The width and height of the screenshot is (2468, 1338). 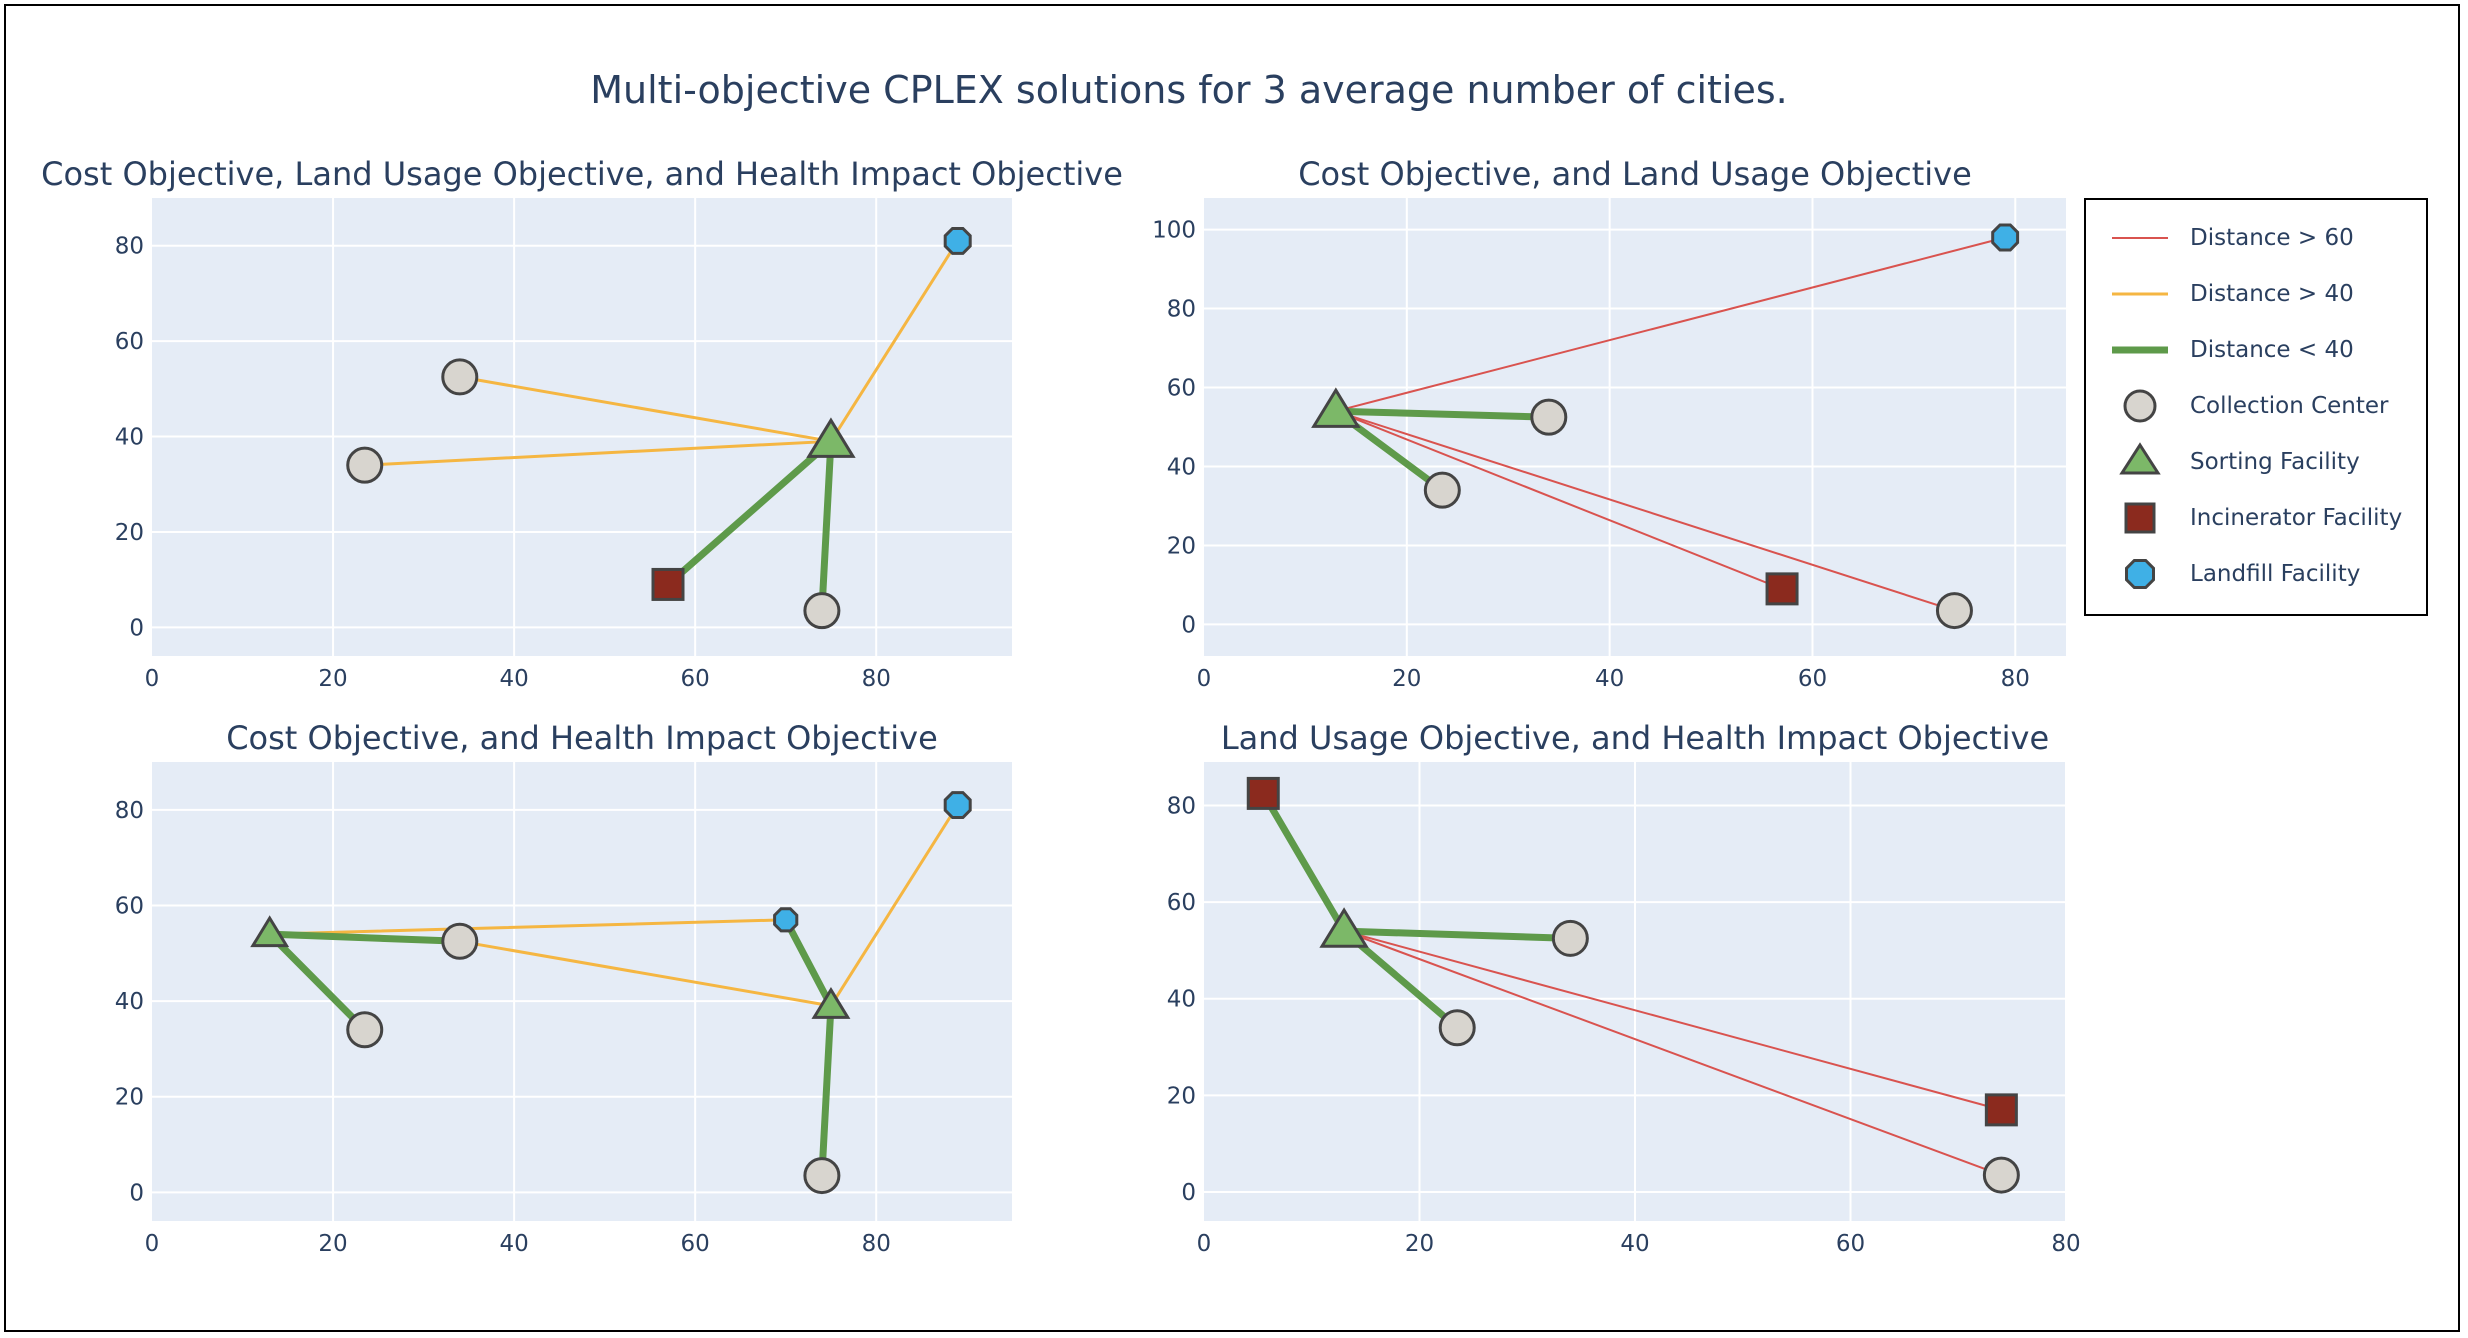 What do you see at coordinates (2272, 294) in the screenshot?
I see `legend-label: Distance > 40` at bounding box center [2272, 294].